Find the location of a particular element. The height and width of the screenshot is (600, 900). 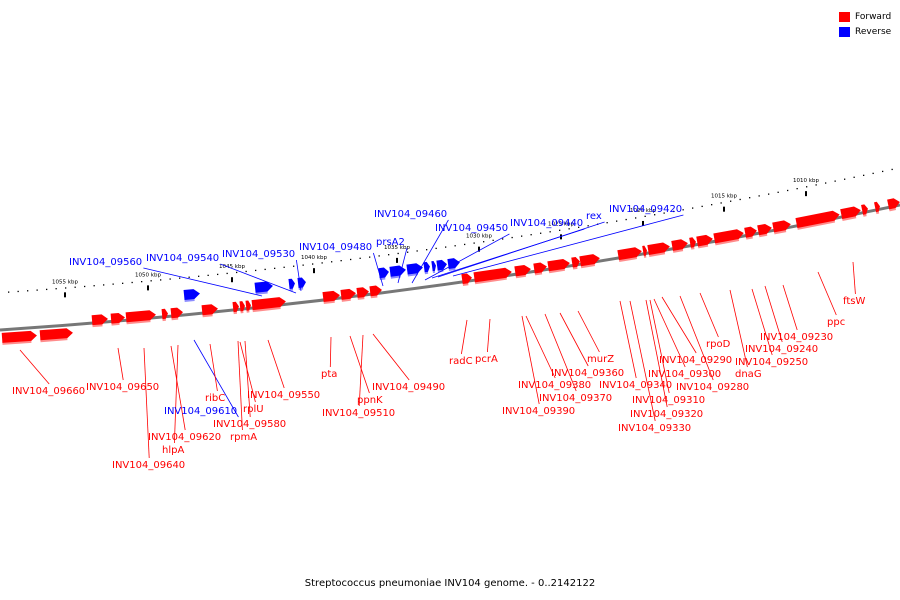

gene-label-murz: murZ is located at coordinates (600, 359).